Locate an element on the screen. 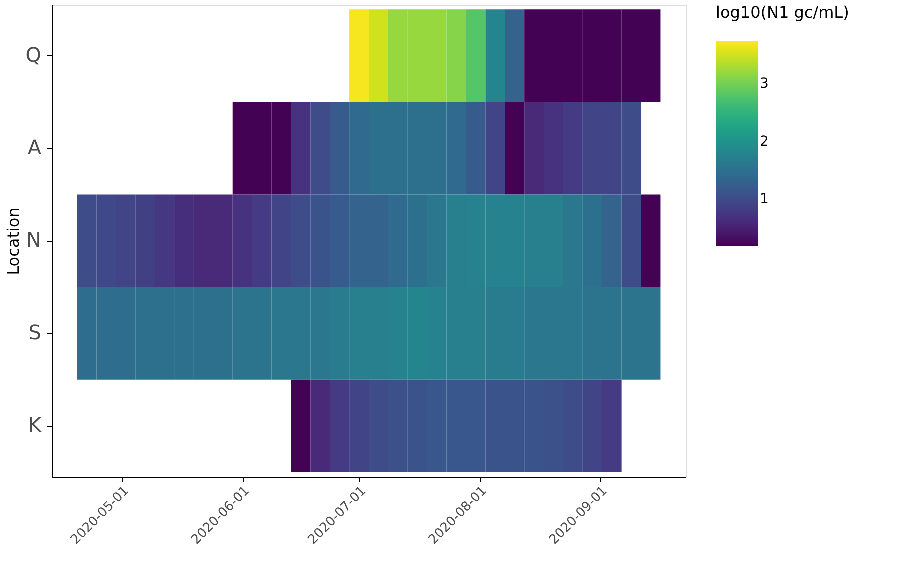 This screenshot has height=569, width=904. y-tick-label: K is located at coordinates (35, 425).